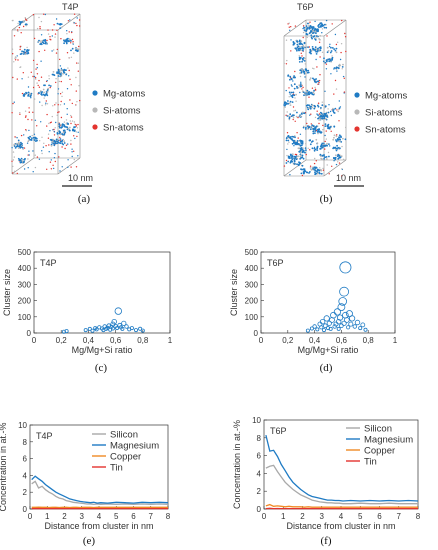 The width and height of the screenshot is (438, 550). What do you see at coordinates (369, 340) in the screenshot?
I see `x-tick-label: 0,8` at bounding box center [369, 340].